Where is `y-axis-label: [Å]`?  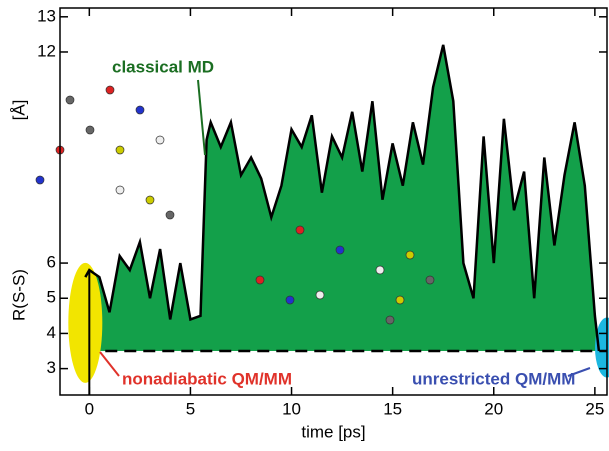
y-axis-label: [Å] is located at coordinates (18, 110).